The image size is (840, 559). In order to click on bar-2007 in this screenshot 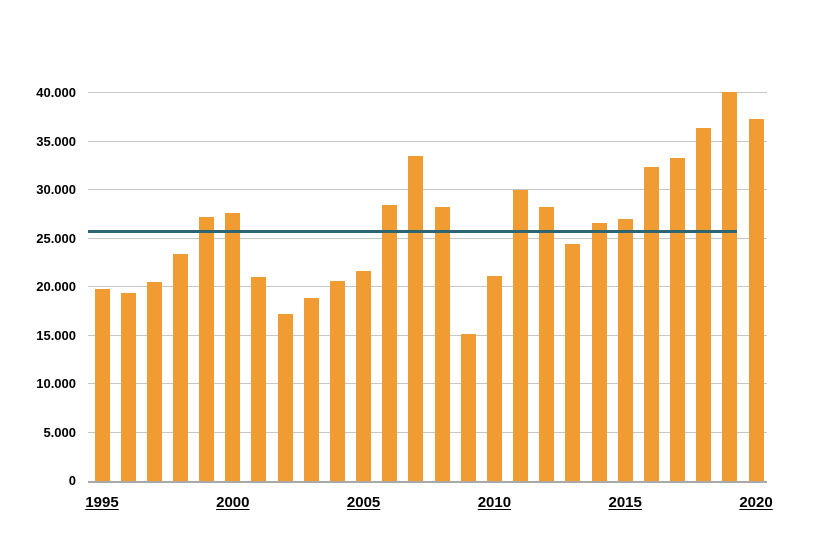, I will do `click(416, 318)`.